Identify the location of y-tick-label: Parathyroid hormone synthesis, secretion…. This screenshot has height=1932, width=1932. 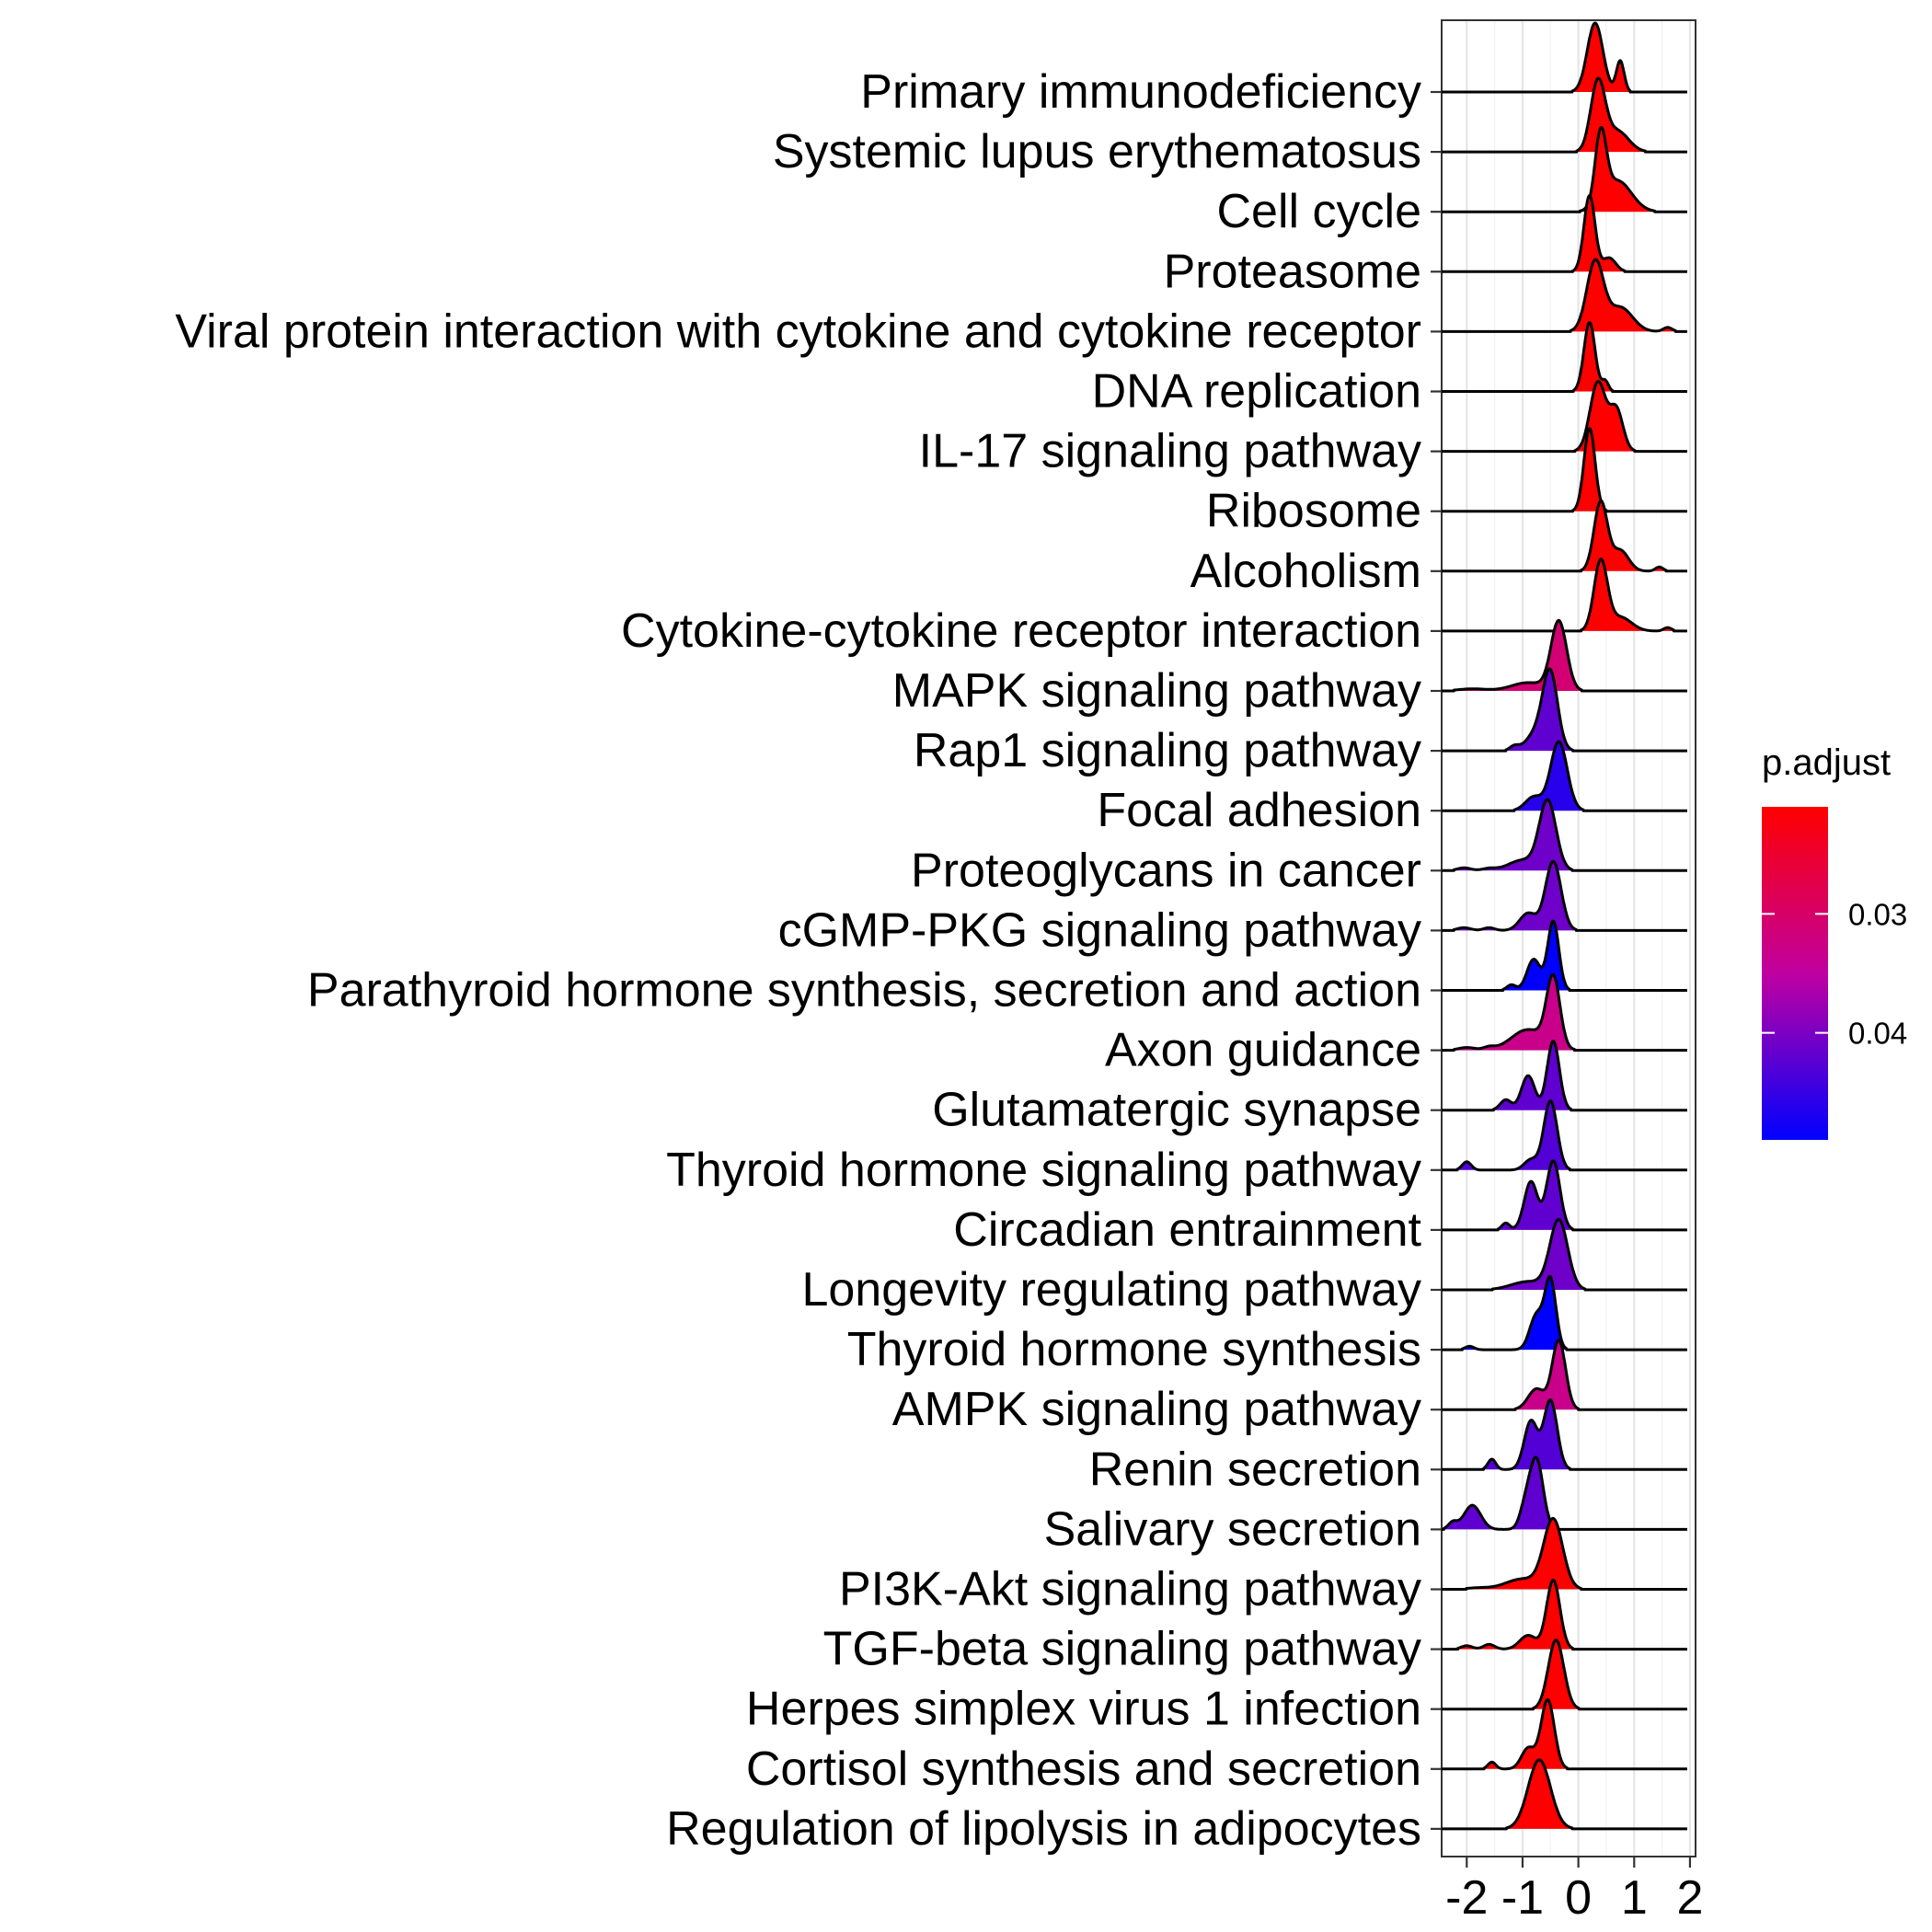
(864, 991).